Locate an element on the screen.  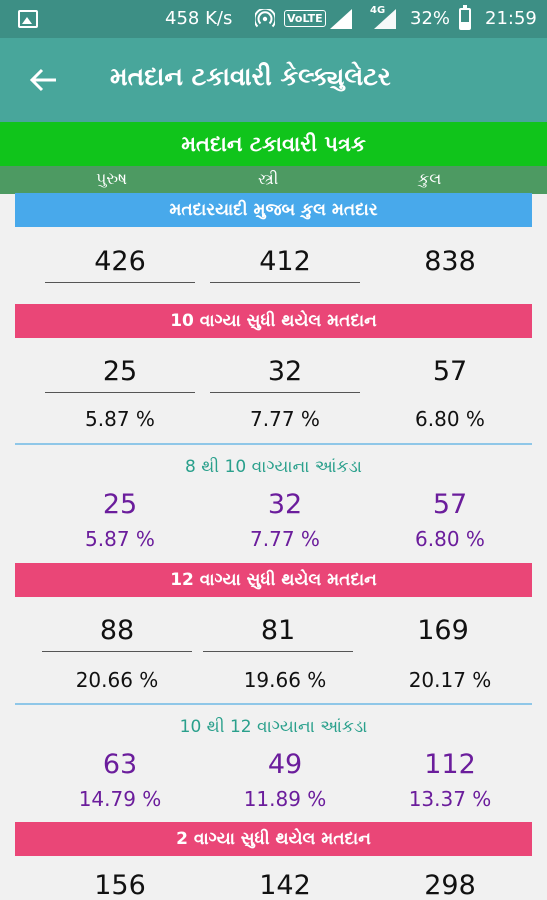
range-8-10-female-percent: 7.77 % is located at coordinates (285, 539).